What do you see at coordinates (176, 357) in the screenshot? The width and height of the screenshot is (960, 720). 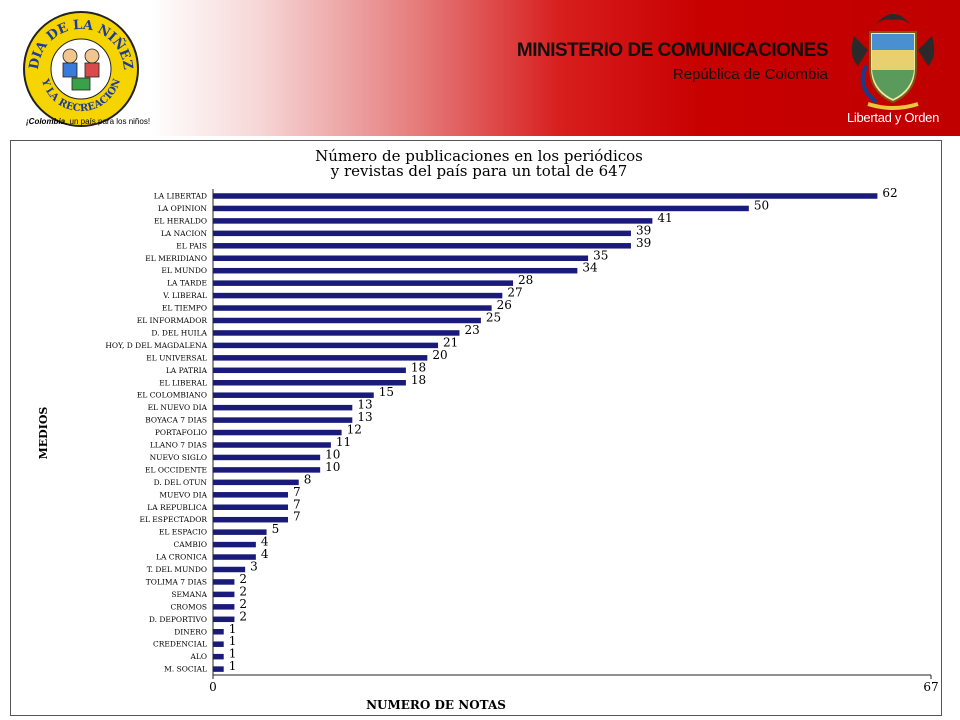 I see `category-label: EL UNIVERSAL` at bounding box center [176, 357].